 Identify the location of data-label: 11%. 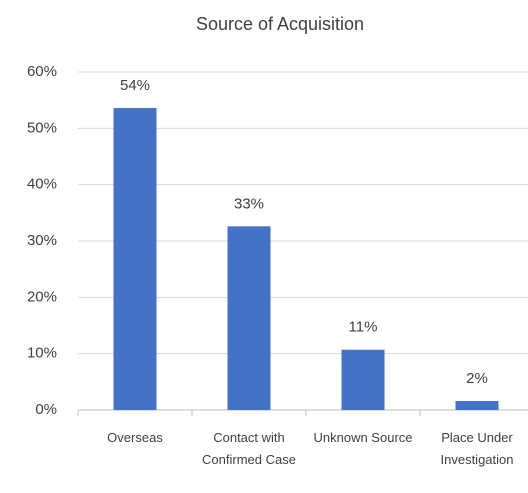
(363, 327).